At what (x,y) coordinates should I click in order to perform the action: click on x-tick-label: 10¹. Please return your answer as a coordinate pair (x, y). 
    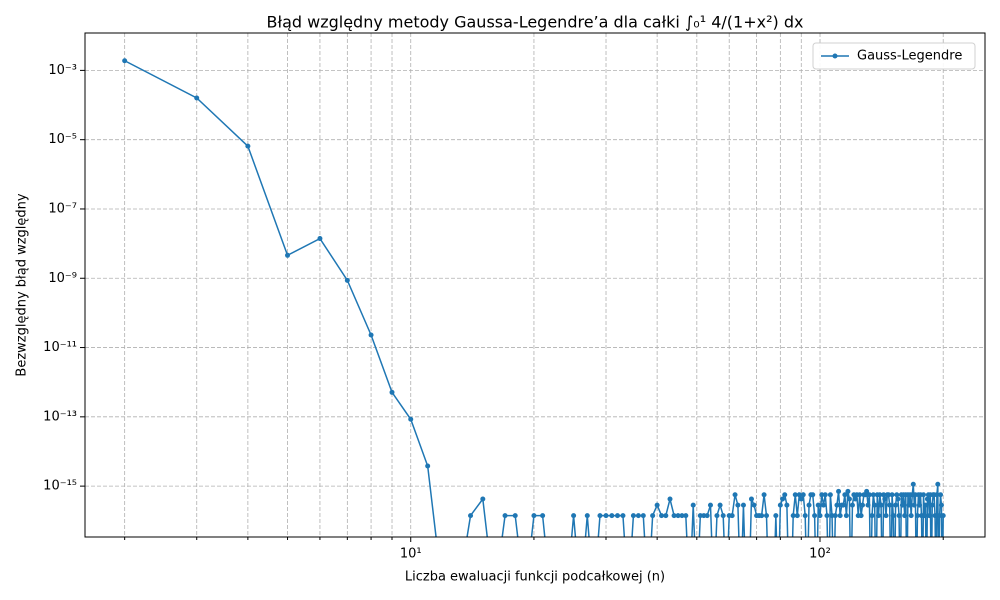
    Looking at the image, I should click on (411, 554).